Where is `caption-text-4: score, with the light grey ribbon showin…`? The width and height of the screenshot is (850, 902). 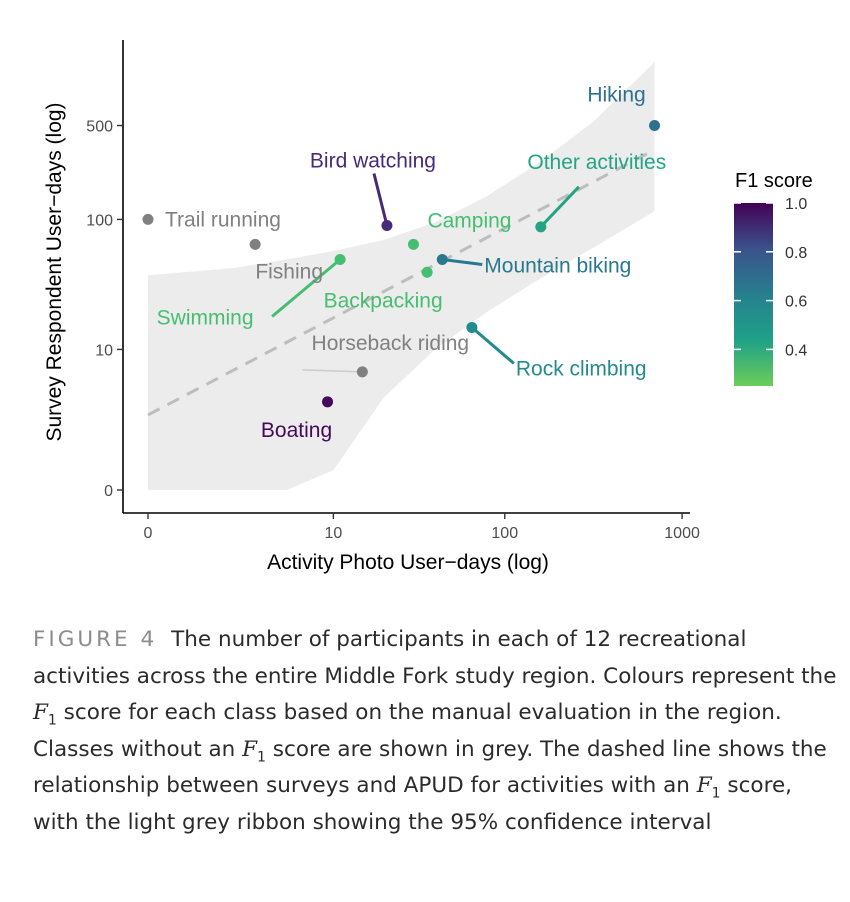 caption-text-4: score, with the light grey ribbon showin… is located at coordinates (413, 804).